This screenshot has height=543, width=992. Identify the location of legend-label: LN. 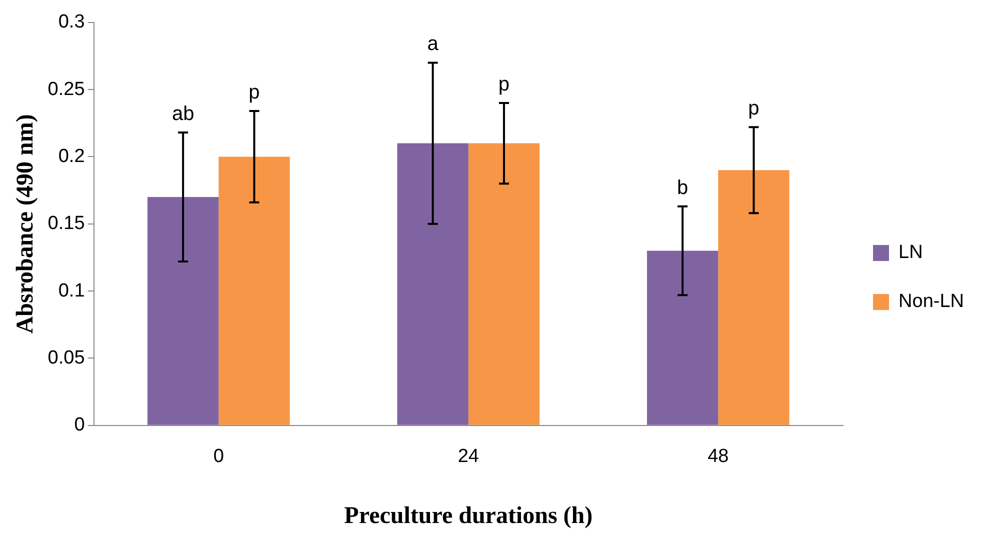
(910, 253).